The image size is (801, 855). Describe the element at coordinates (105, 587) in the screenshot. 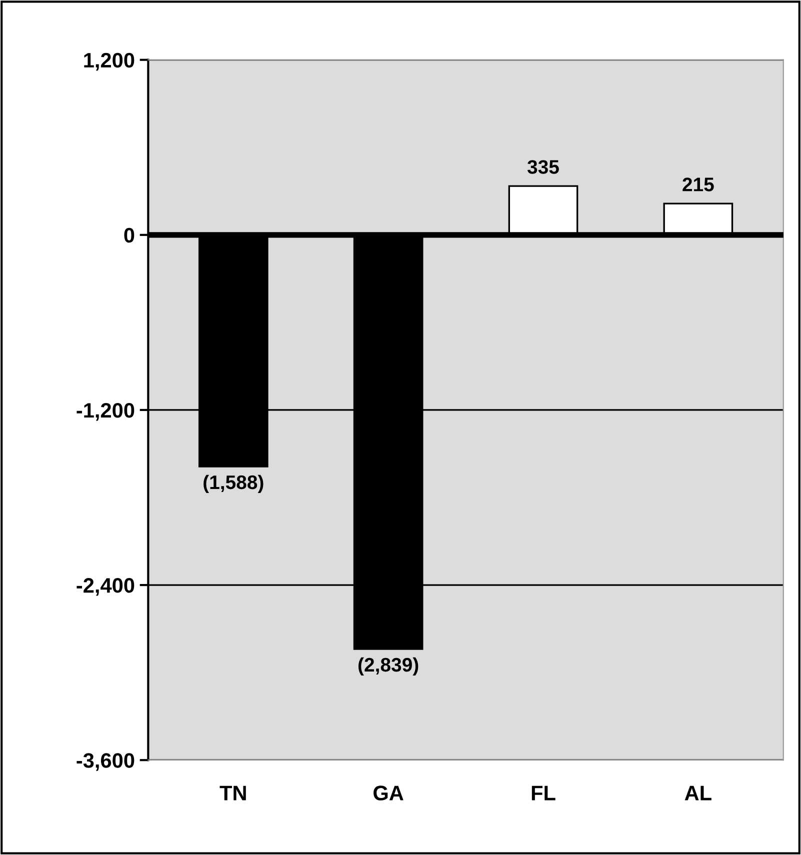

I see `y-tick-label: -2,400` at that location.